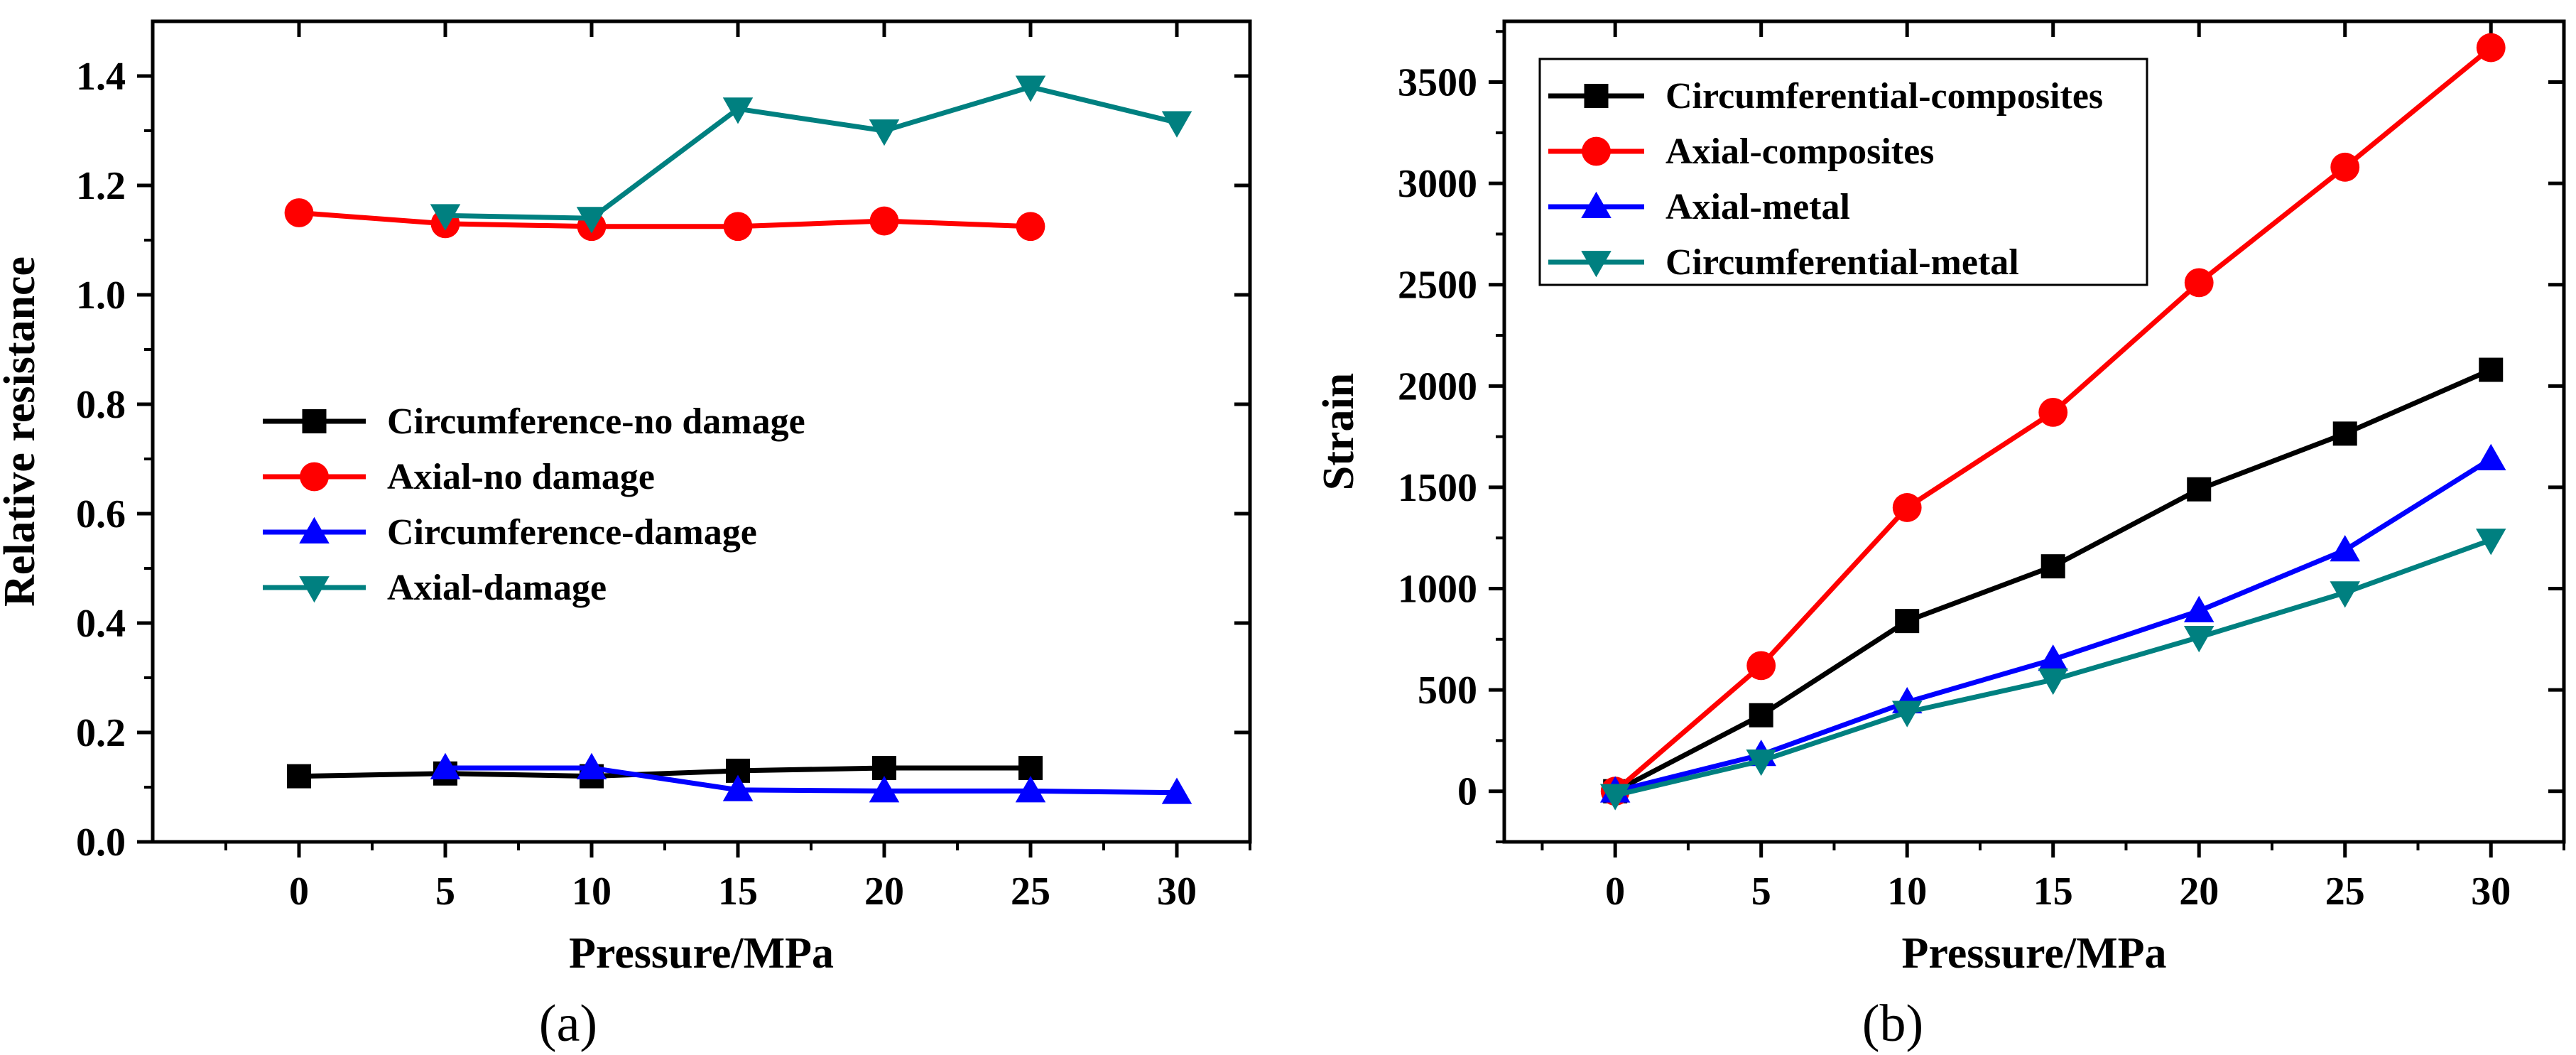  What do you see at coordinates (101, 624) in the screenshot?
I see `y-tick-label: 0.4` at bounding box center [101, 624].